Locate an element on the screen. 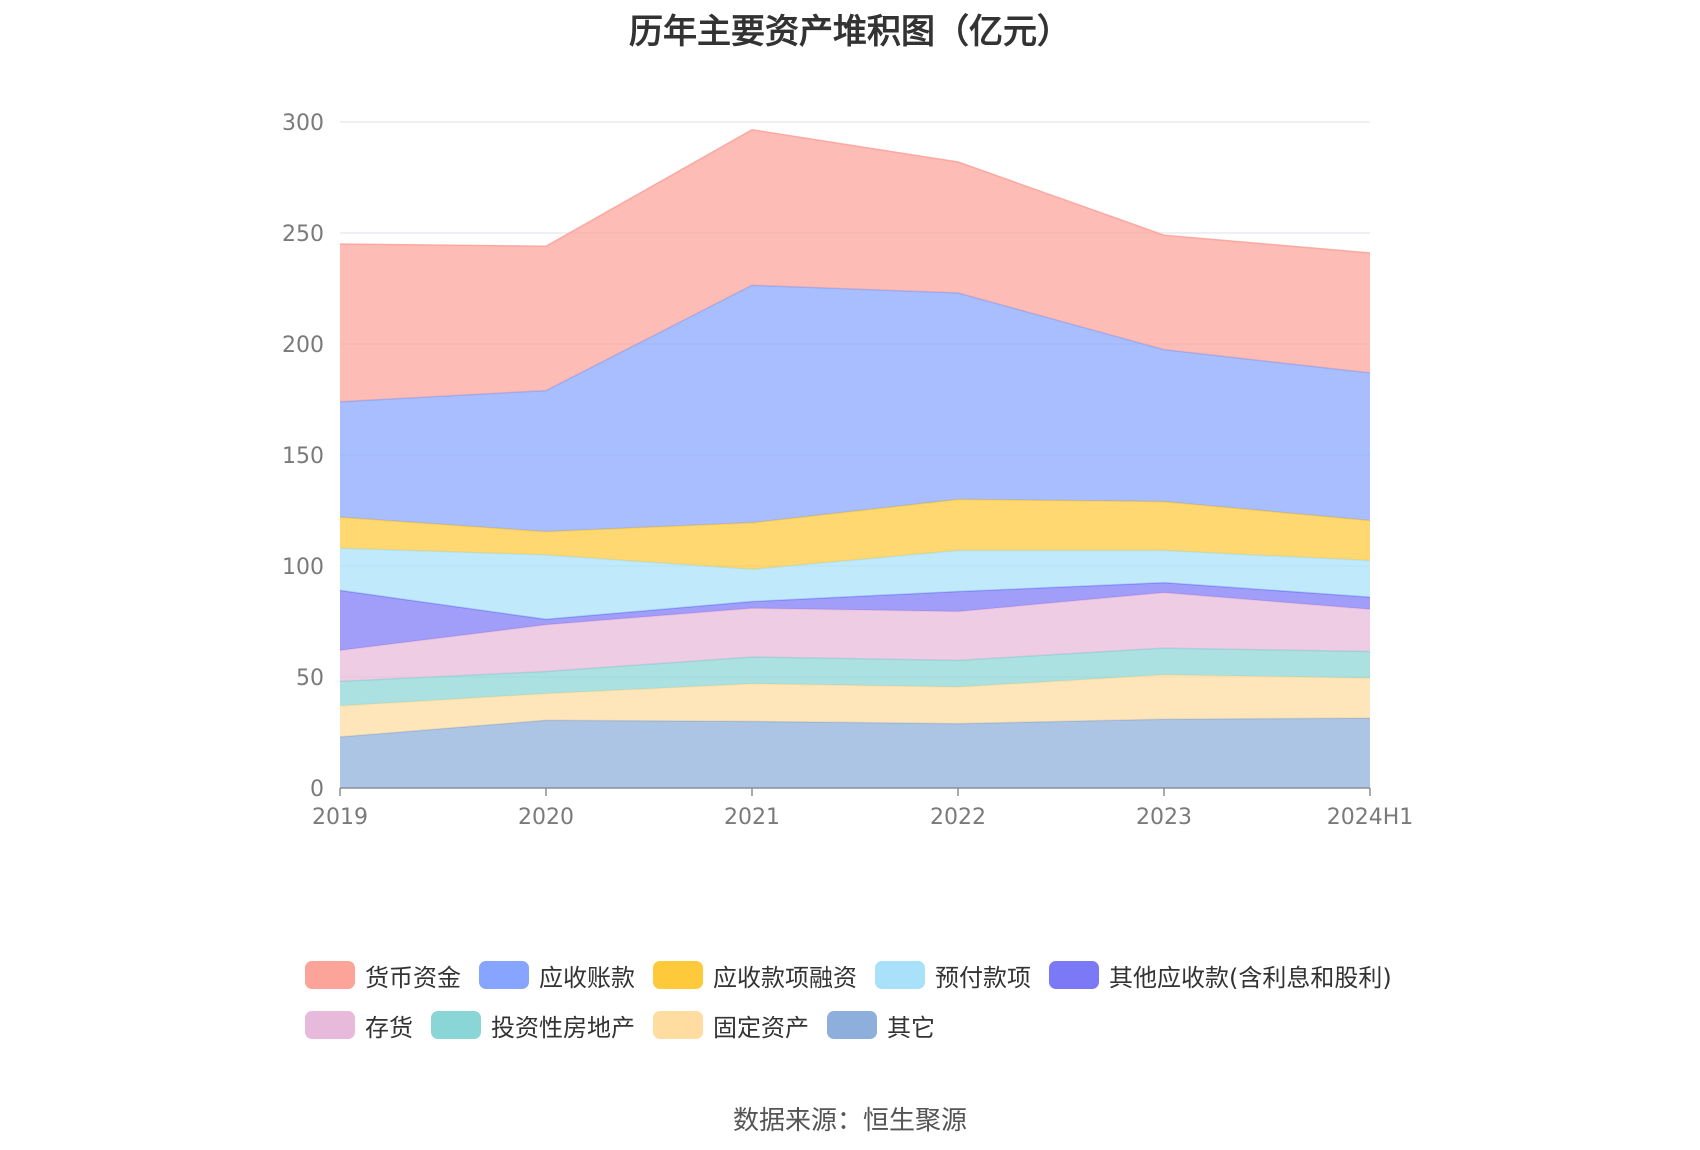 The width and height of the screenshot is (1700, 1150). legend-item: 应收账款 is located at coordinates (557, 975).